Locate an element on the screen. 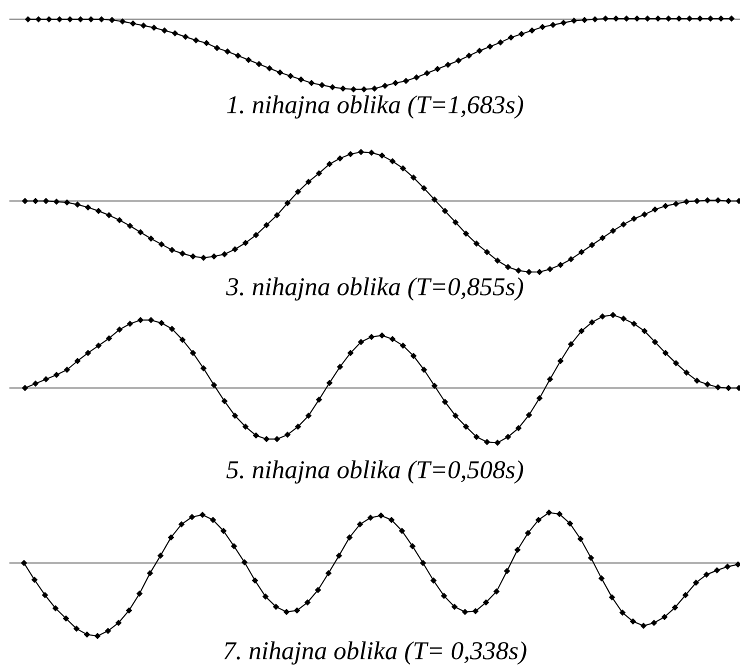 The image size is (740, 667). x-axis-title: 1. nihajna oblika (T=1,683s) is located at coordinates (375, 107).